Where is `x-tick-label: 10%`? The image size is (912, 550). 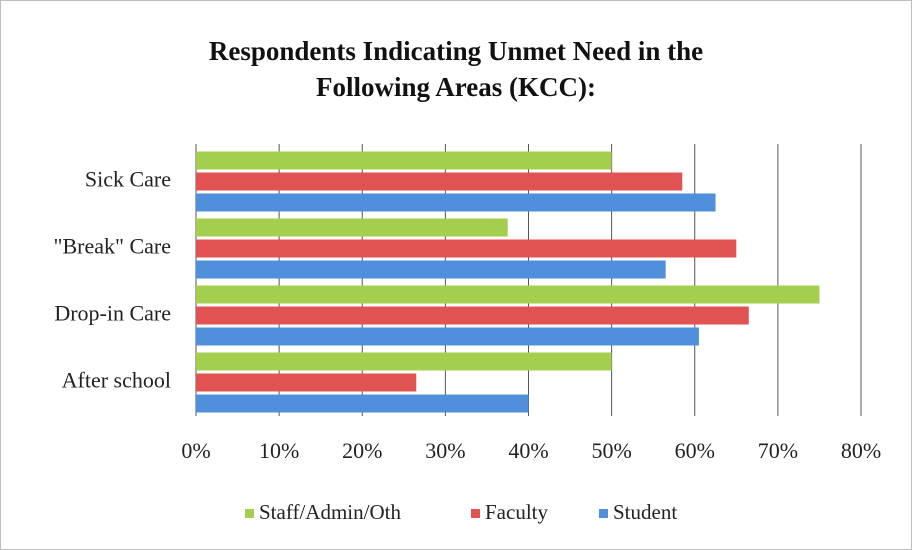
x-tick-label: 10% is located at coordinates (279, 450).